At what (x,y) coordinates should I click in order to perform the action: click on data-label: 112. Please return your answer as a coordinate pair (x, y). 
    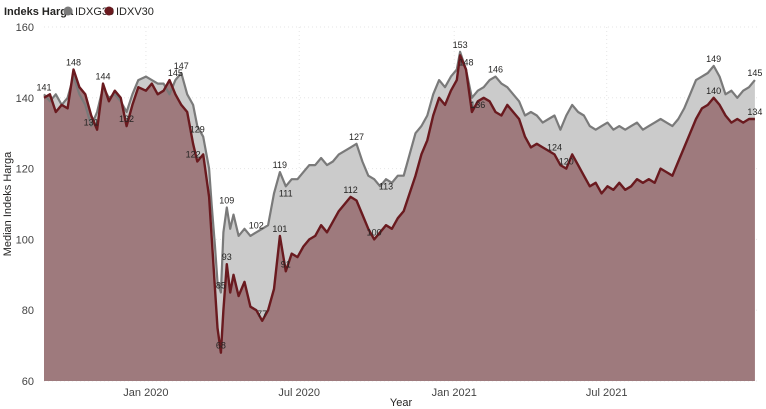
    Looking at the image, I should click on (350, 190).